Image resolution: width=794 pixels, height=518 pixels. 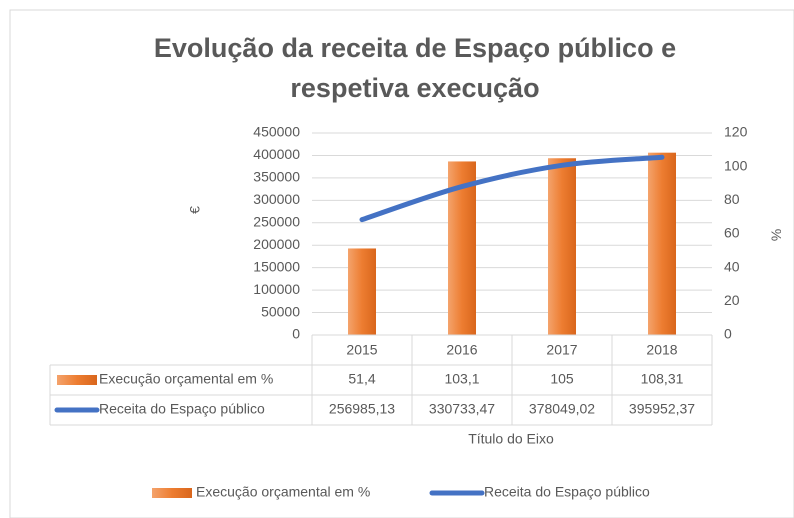 What do you see at coordinates (186, 379) in the screenshot?
I see `table-row-label: Execução orçamental em %` at bounding box center [186, 379].